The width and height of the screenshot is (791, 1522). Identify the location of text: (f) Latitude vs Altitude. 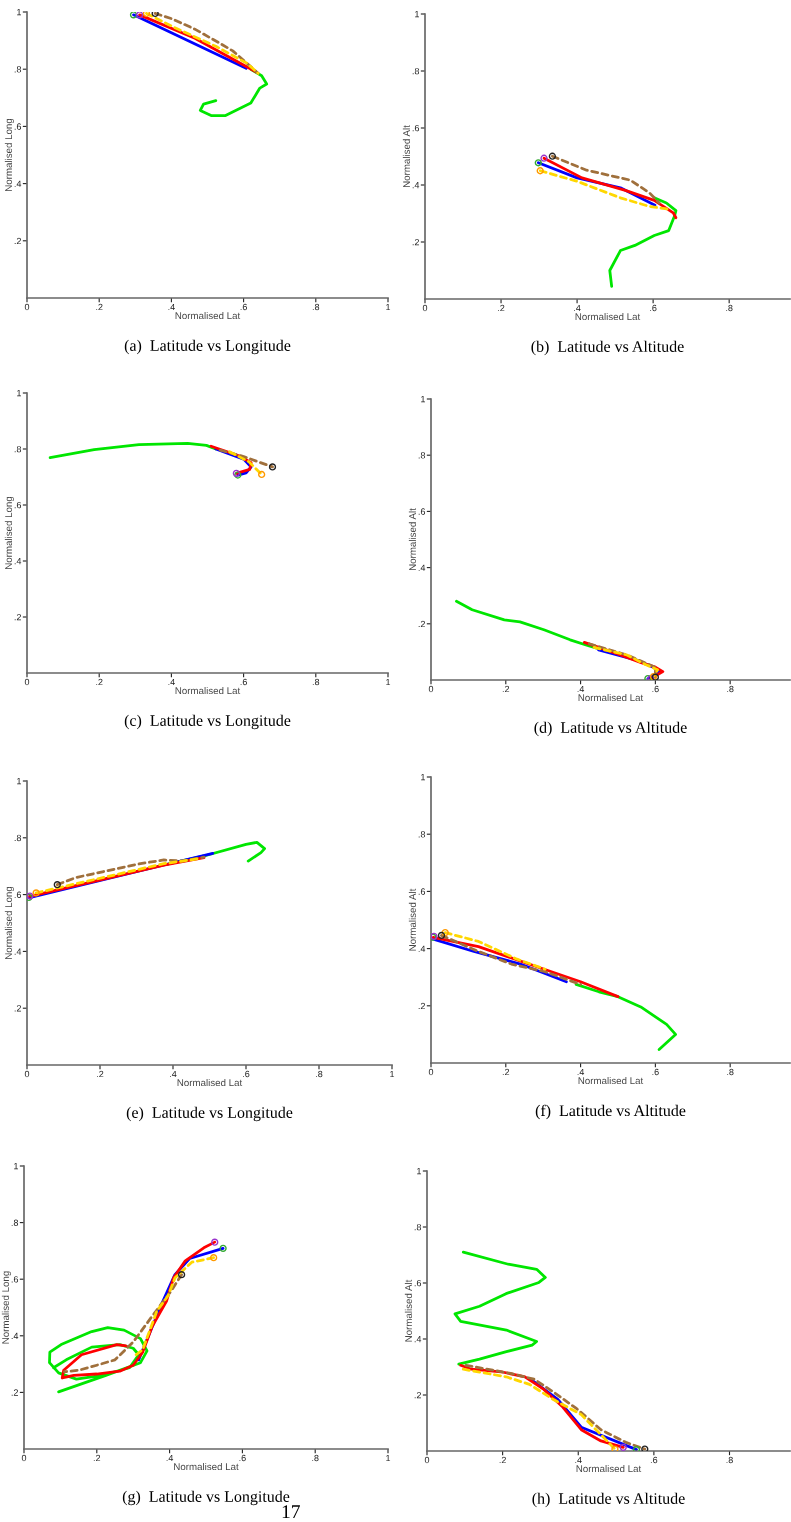
(610, 1112).